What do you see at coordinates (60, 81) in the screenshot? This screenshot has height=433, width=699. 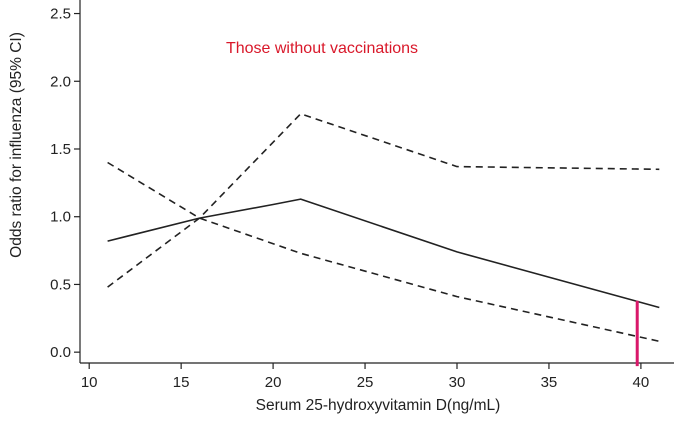 I see `y-tick-label: 2.0` at bounding box center [60, 81].